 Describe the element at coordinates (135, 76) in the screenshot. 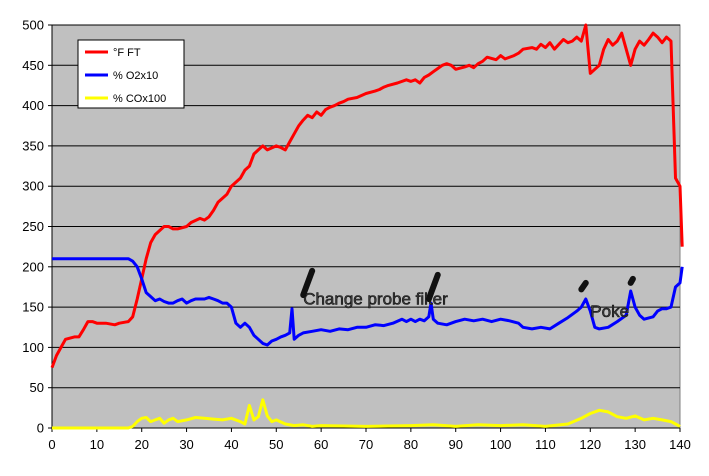

I see `legend-label-o2: % O2x10` at that location.